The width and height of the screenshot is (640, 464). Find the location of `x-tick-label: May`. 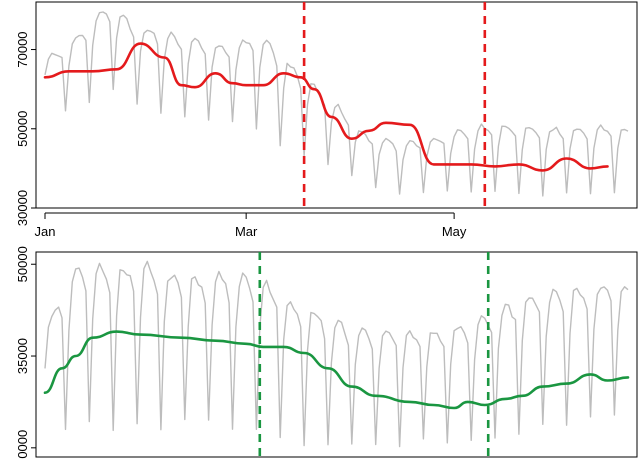

x-tick-label: May is located at coordinates (454, 231).